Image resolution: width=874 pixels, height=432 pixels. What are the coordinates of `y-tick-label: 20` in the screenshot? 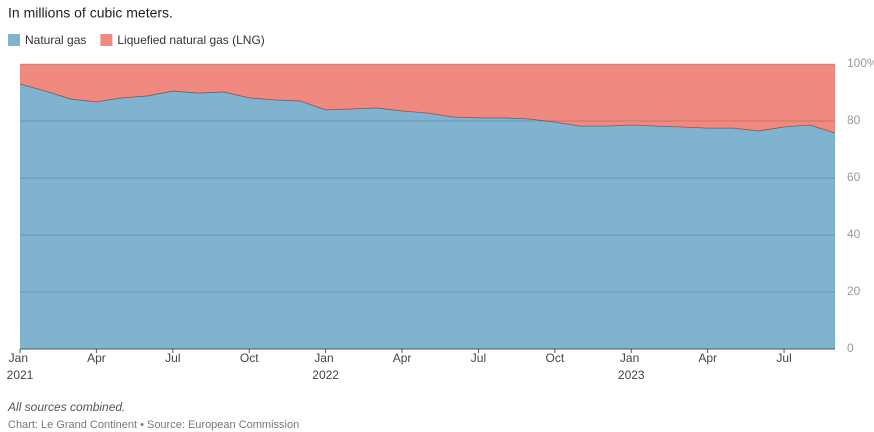 It's located at (854, 291).